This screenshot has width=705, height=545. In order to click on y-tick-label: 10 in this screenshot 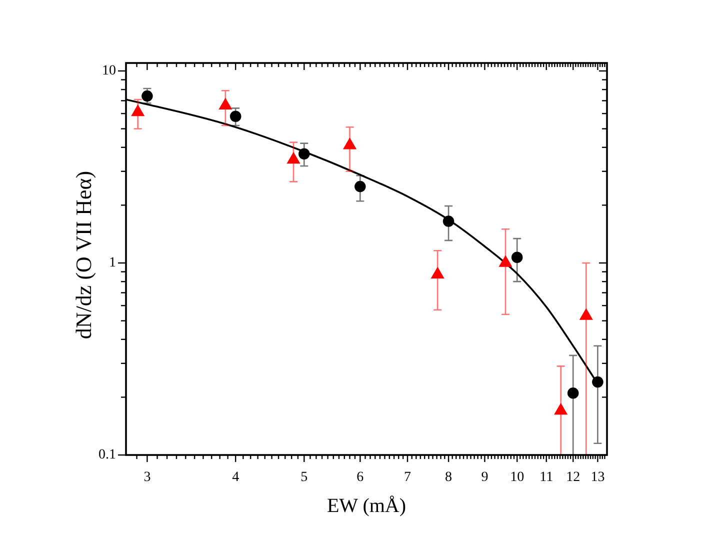, I will do `click(109, 70)`.